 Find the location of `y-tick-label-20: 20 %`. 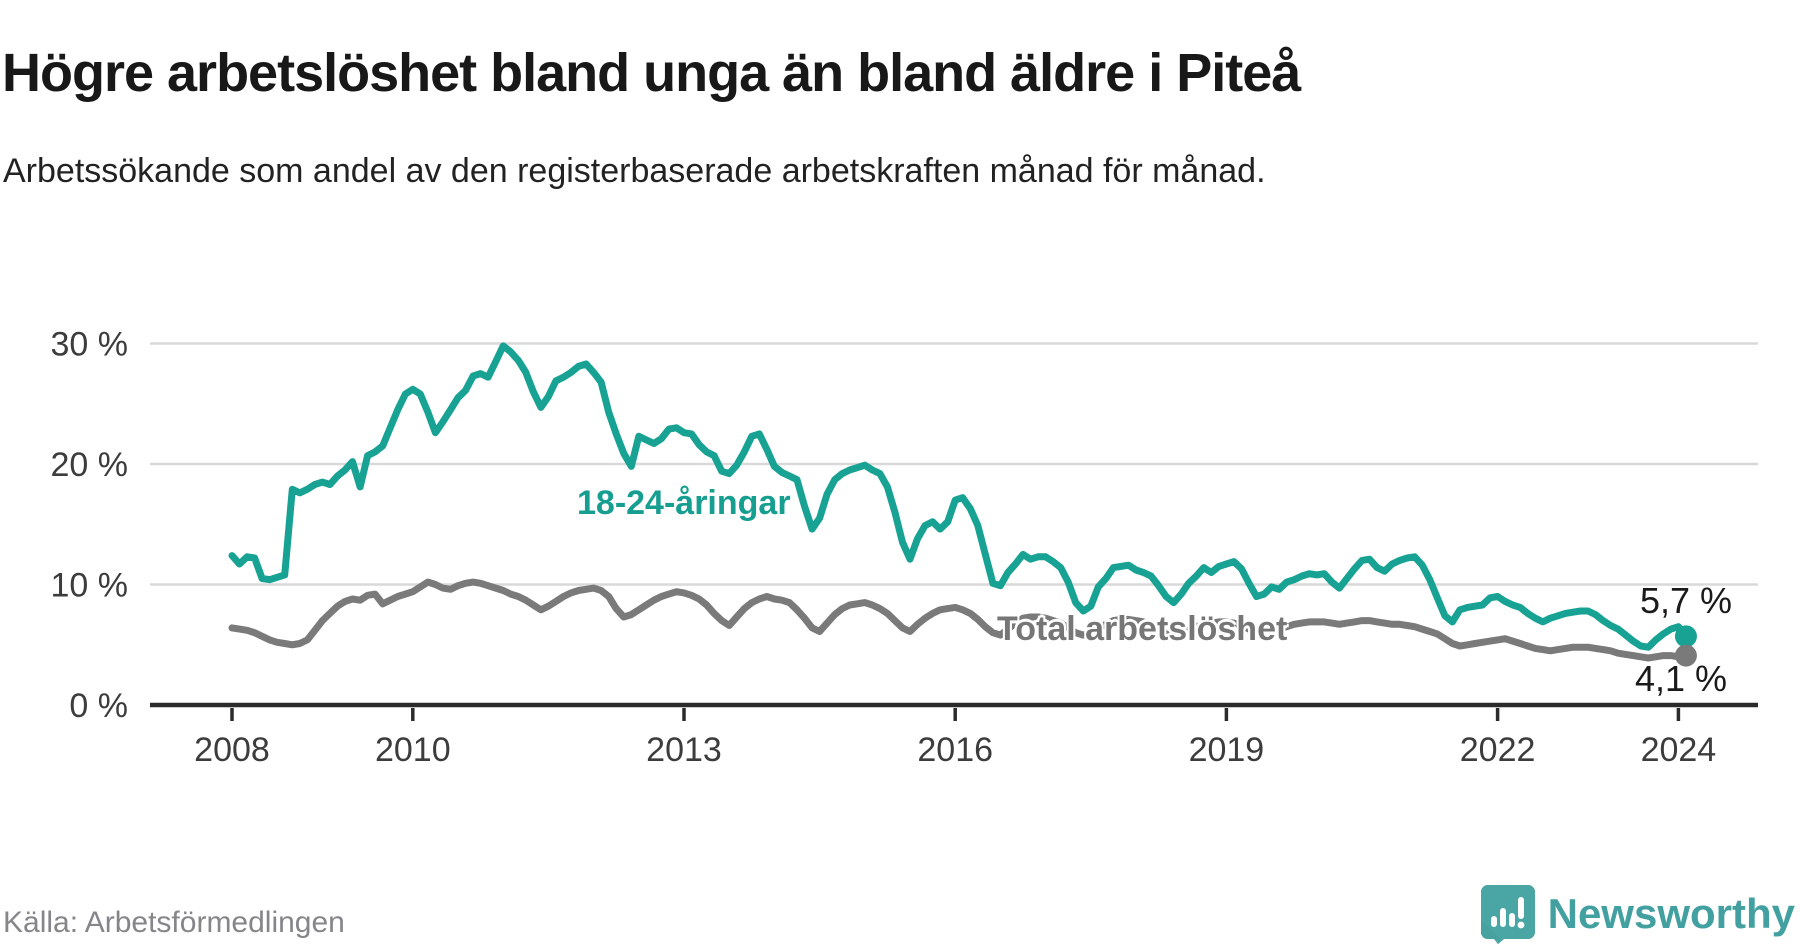

y-tick-label-20: 20 % is located at coordinates (90, 465).